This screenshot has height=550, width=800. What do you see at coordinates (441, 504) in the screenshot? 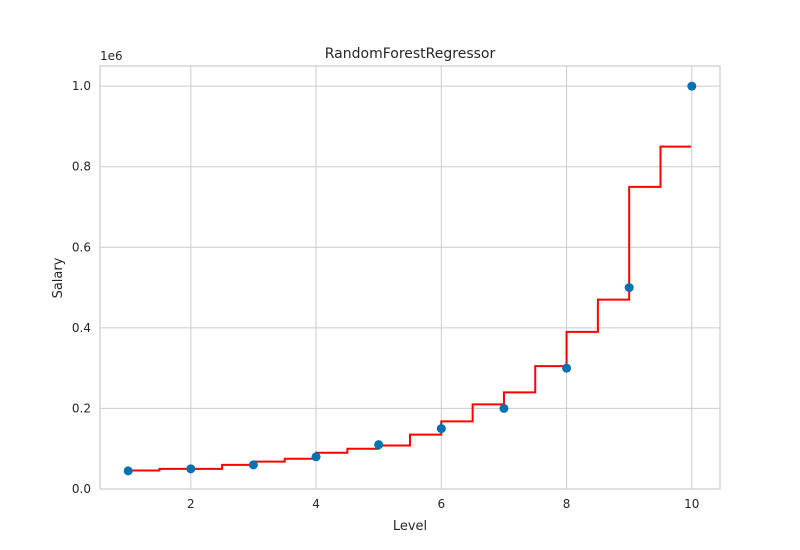
I see `x-tick-label: 6` at bounding box center [441, 504].